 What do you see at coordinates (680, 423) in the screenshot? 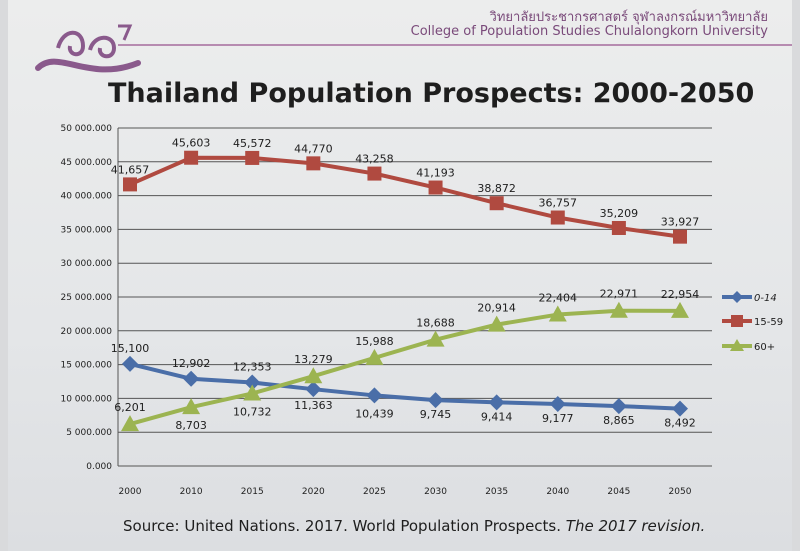
I see `data-label-0-14: 8,492` at bounding box center [680, 423].